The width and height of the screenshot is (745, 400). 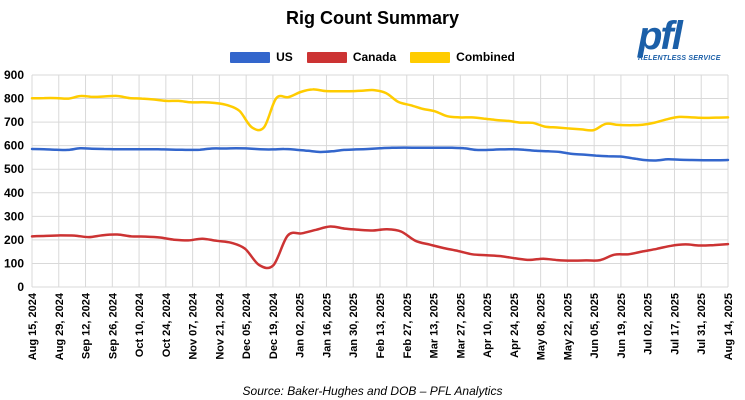 I want to click on legend-item-combined: Combined, so click(x=462, y=57).